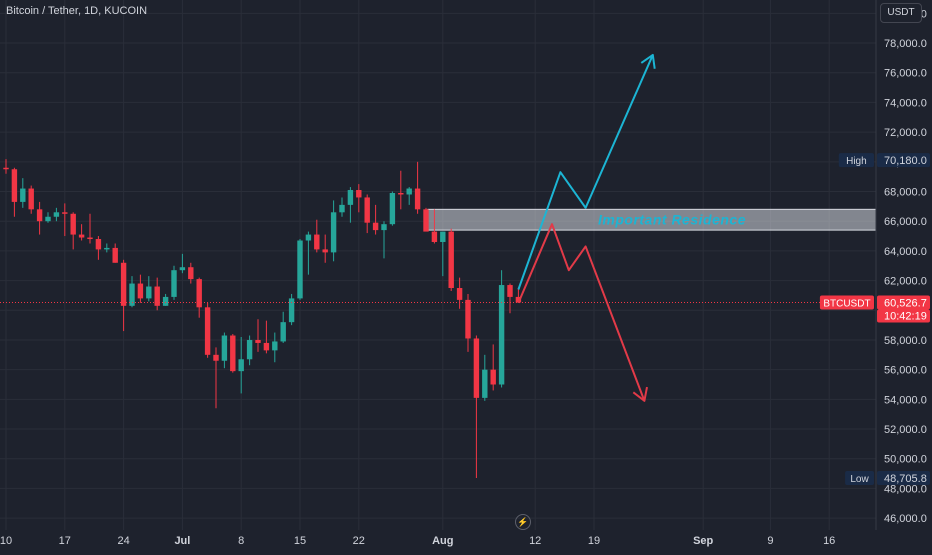 The width and height of the screenshot is (932, 555). Describe the element at coordinates (905, 316) in the screenshot. I see `countdown-timer: 10:42:19` at that location.